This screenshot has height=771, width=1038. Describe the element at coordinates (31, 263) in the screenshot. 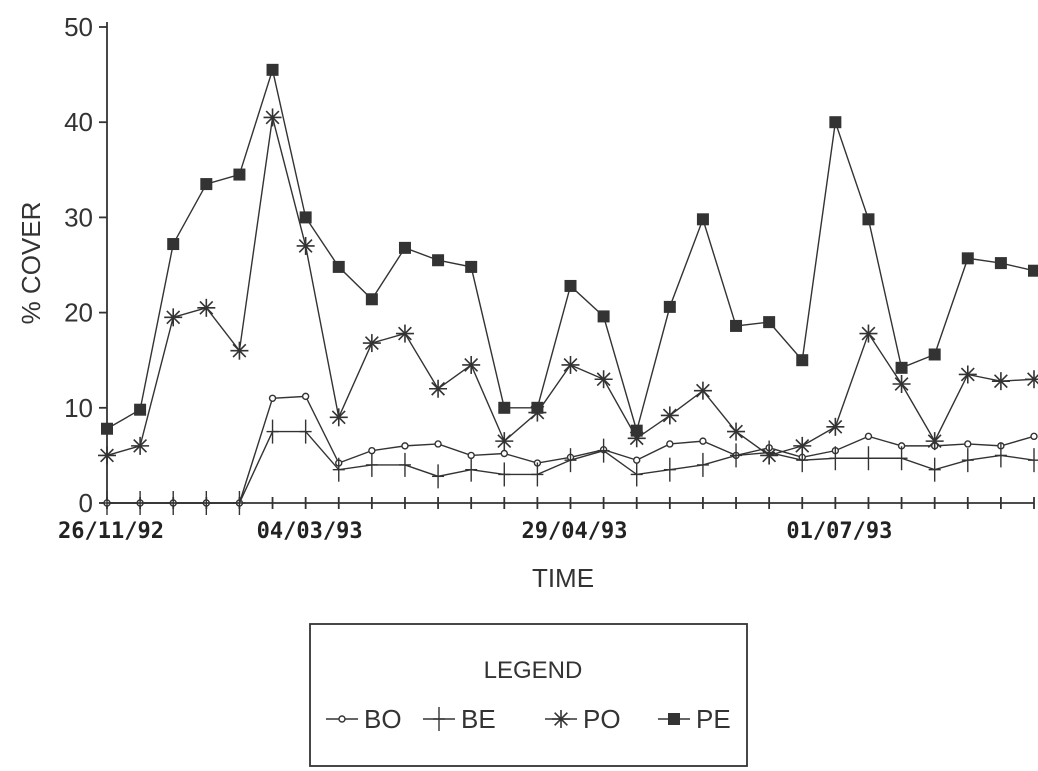

I see `y-axis-title: % COVER` at that location.